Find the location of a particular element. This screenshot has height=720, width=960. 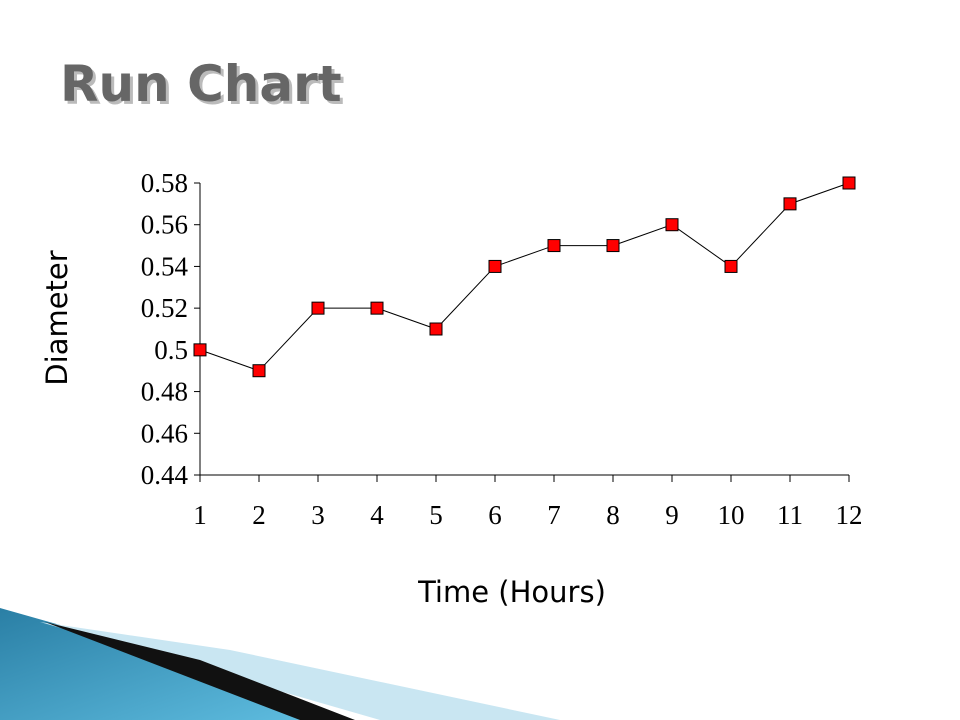

x-tick-label: 7 is located at coordinates (554, 515).